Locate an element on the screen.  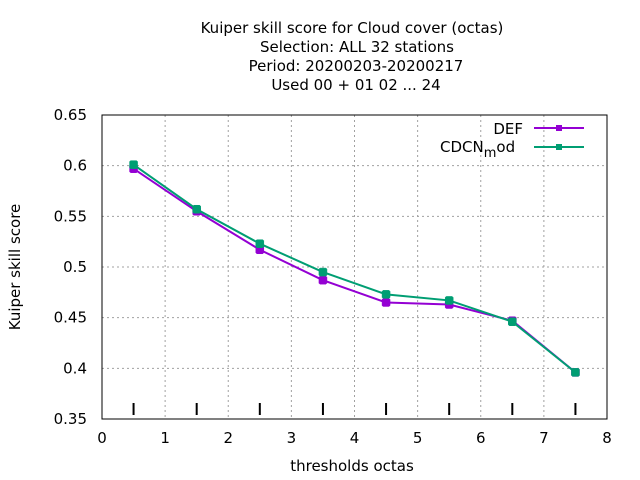
x-tick-label: 0 is located at coordinates (102, 438).